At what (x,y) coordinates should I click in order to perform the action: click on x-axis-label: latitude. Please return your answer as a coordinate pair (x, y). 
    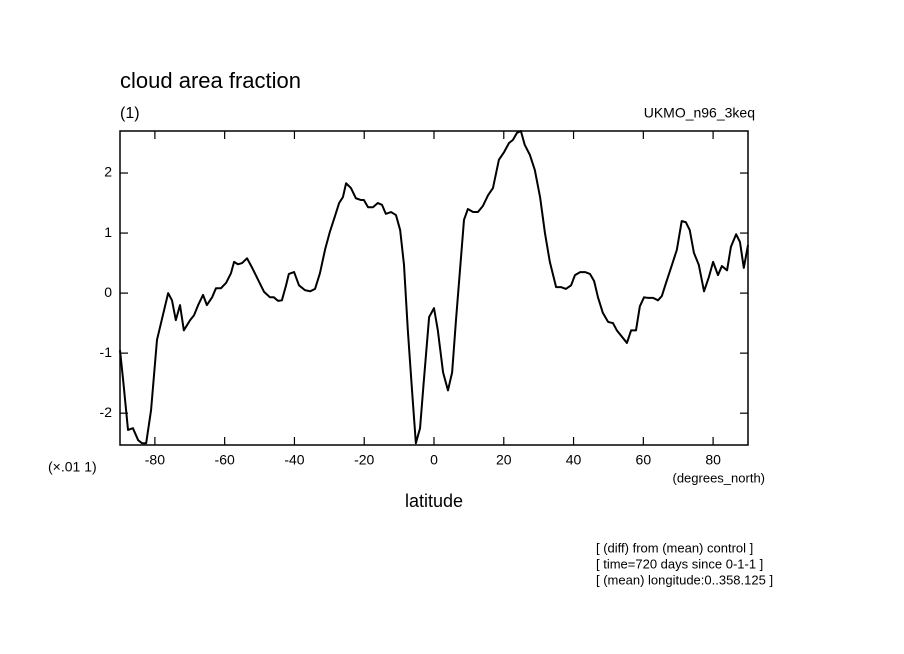
    Looking at the image, I should click on (434, 501).